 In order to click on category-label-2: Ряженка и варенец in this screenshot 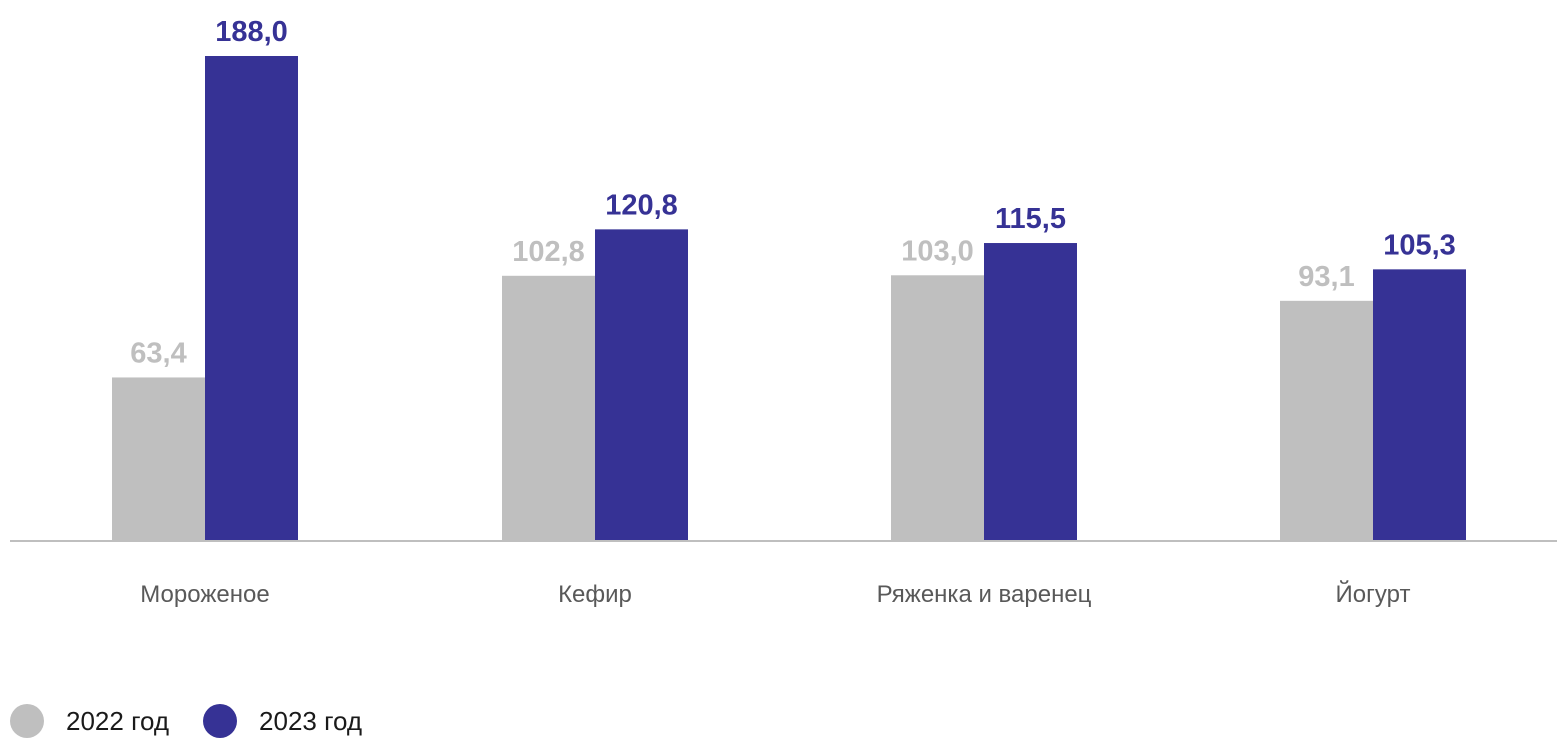, I will do `click(984, 594)`.